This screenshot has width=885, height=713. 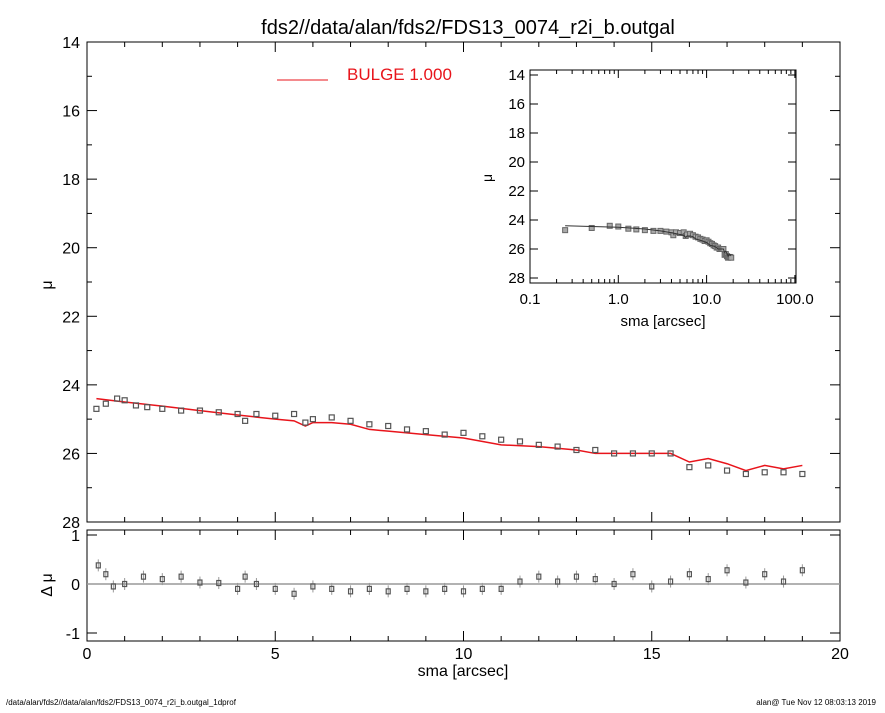 I want to click on y-tick-label: 28, so click(x=71, y=523).